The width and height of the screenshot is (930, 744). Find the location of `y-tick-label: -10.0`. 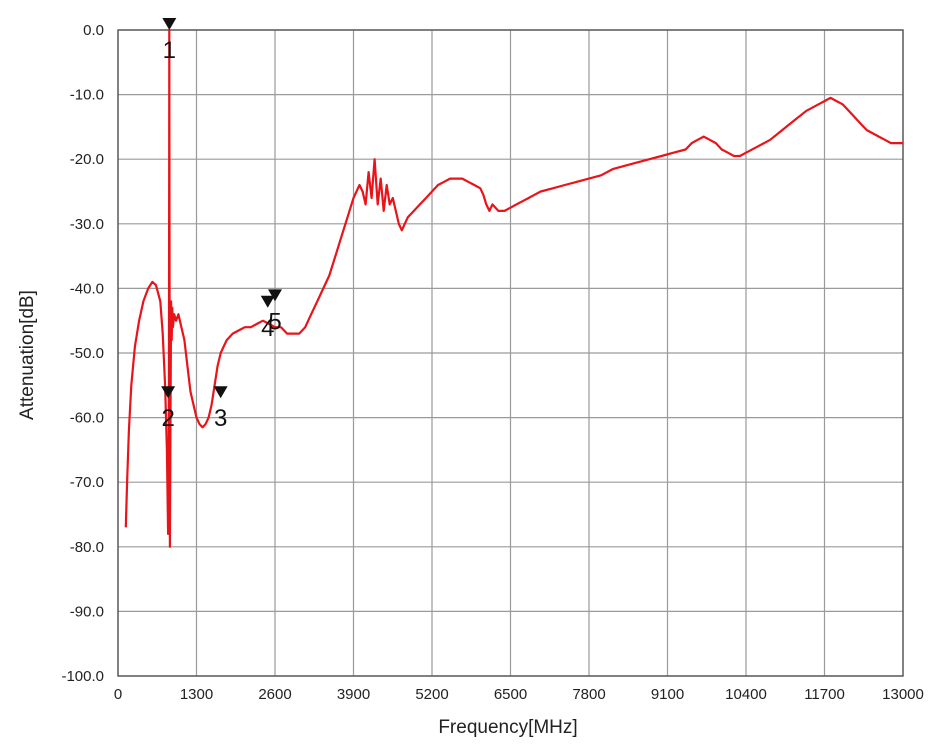

y-tick-label: -10.0 is located at coordinates (87, 95).